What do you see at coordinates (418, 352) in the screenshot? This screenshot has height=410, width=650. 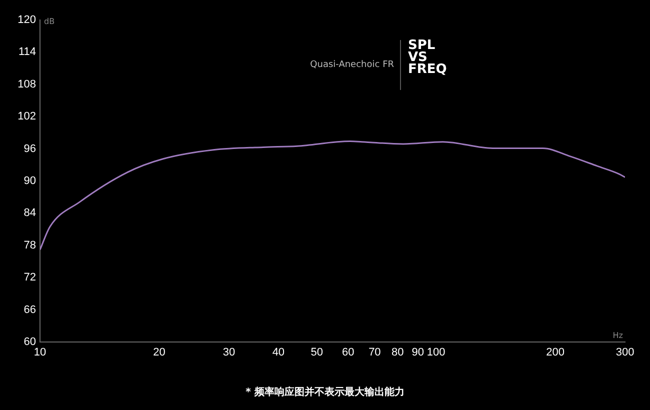 I see `x-tick-label: 90` at bounding box center [418, 352].